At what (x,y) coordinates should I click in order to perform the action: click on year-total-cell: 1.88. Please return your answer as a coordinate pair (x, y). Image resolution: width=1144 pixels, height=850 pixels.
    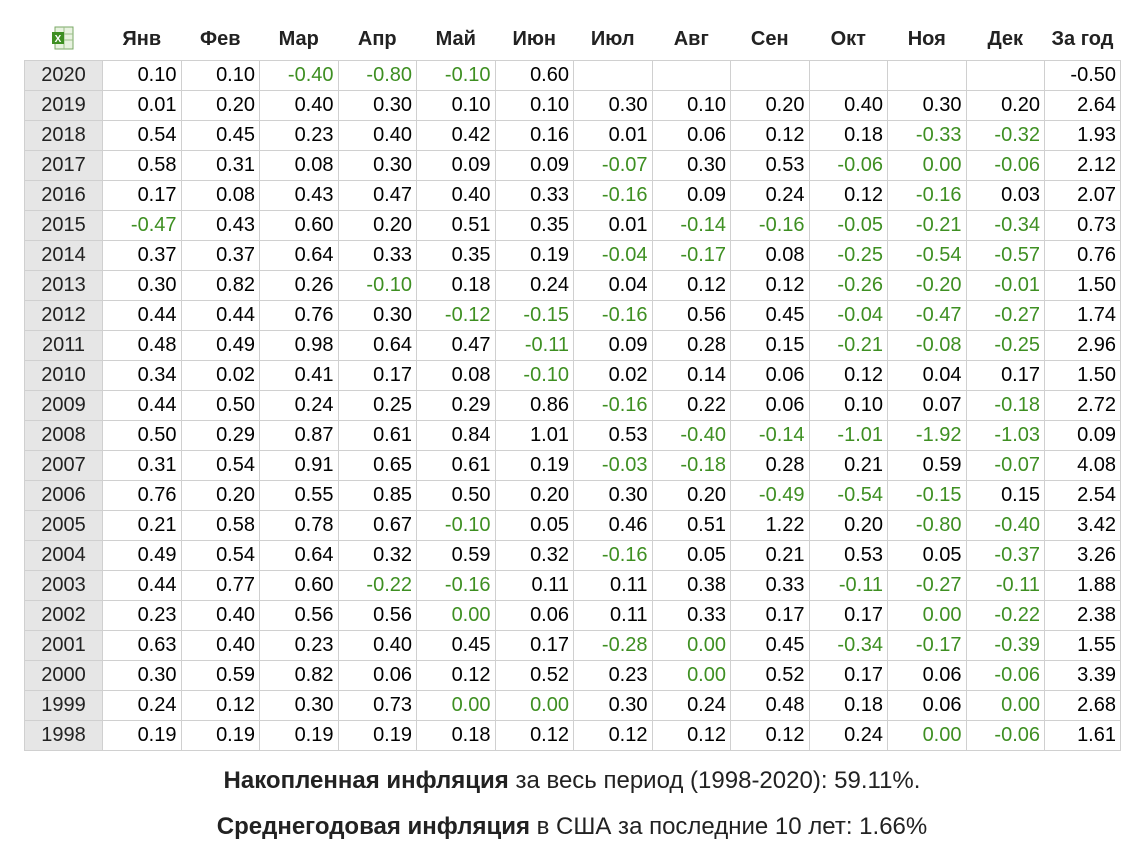
    Looking at the image, I should click on (1082, 585).